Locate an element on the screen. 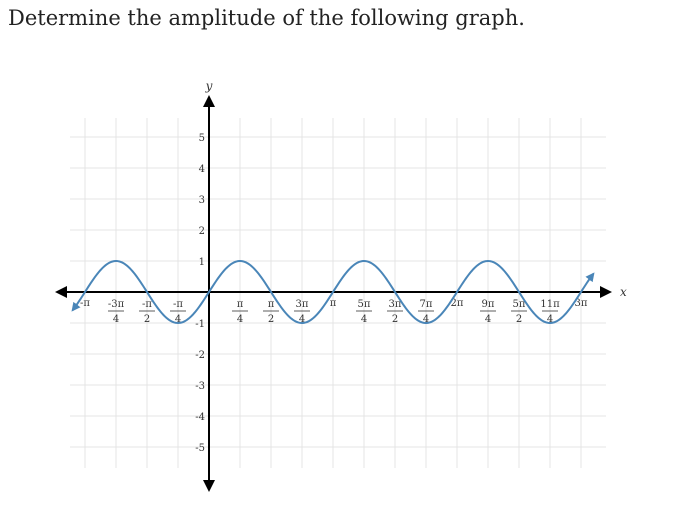  y-tick-label: -1 is located at coordinates (200, 324).